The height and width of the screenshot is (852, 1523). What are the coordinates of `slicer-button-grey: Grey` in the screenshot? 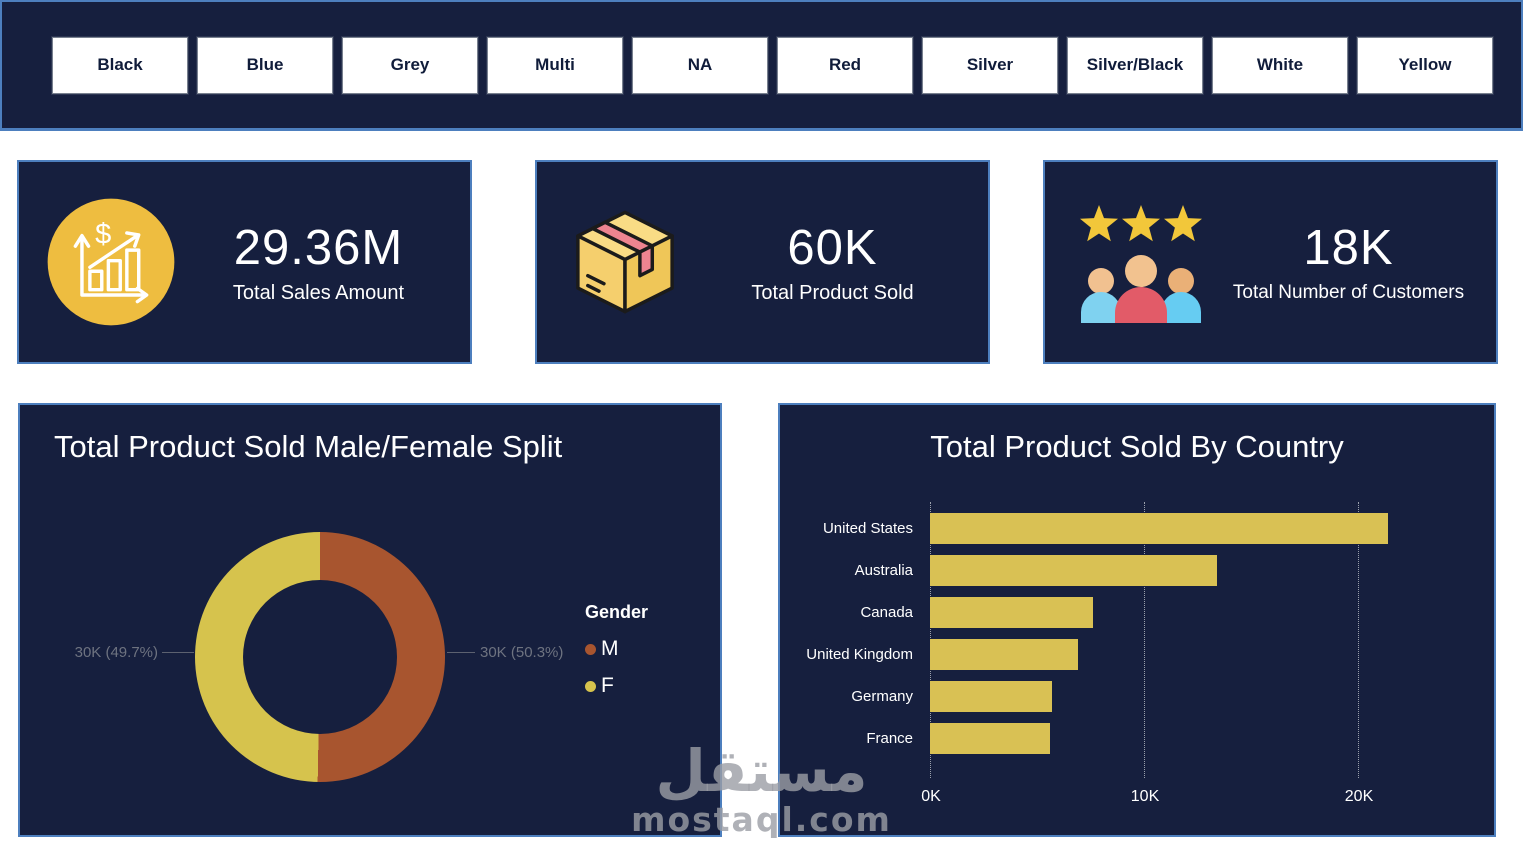 It's located at (410, 65).